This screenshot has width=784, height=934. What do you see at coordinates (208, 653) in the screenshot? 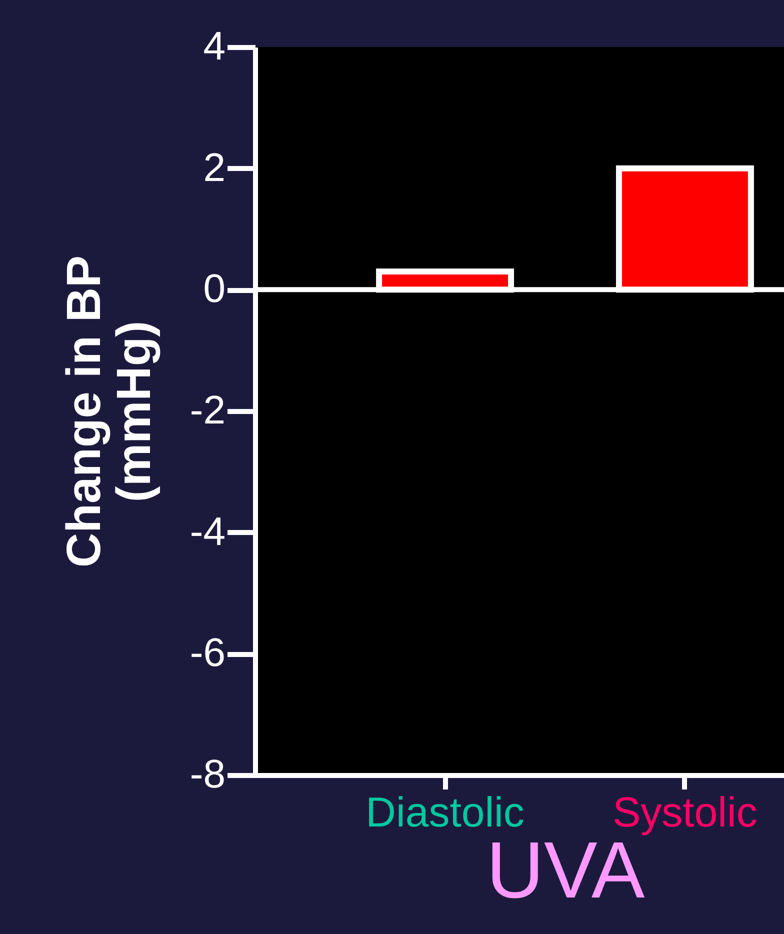
I see `y-tick-label: -6` at bounding box center [208, 653].